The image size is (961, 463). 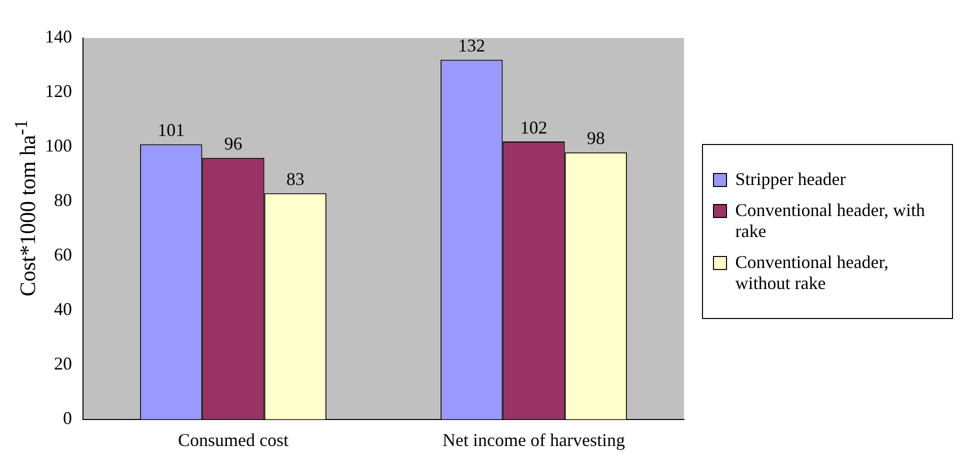 I want to click on y-tick-label: 20, so click(x=63, y=364).